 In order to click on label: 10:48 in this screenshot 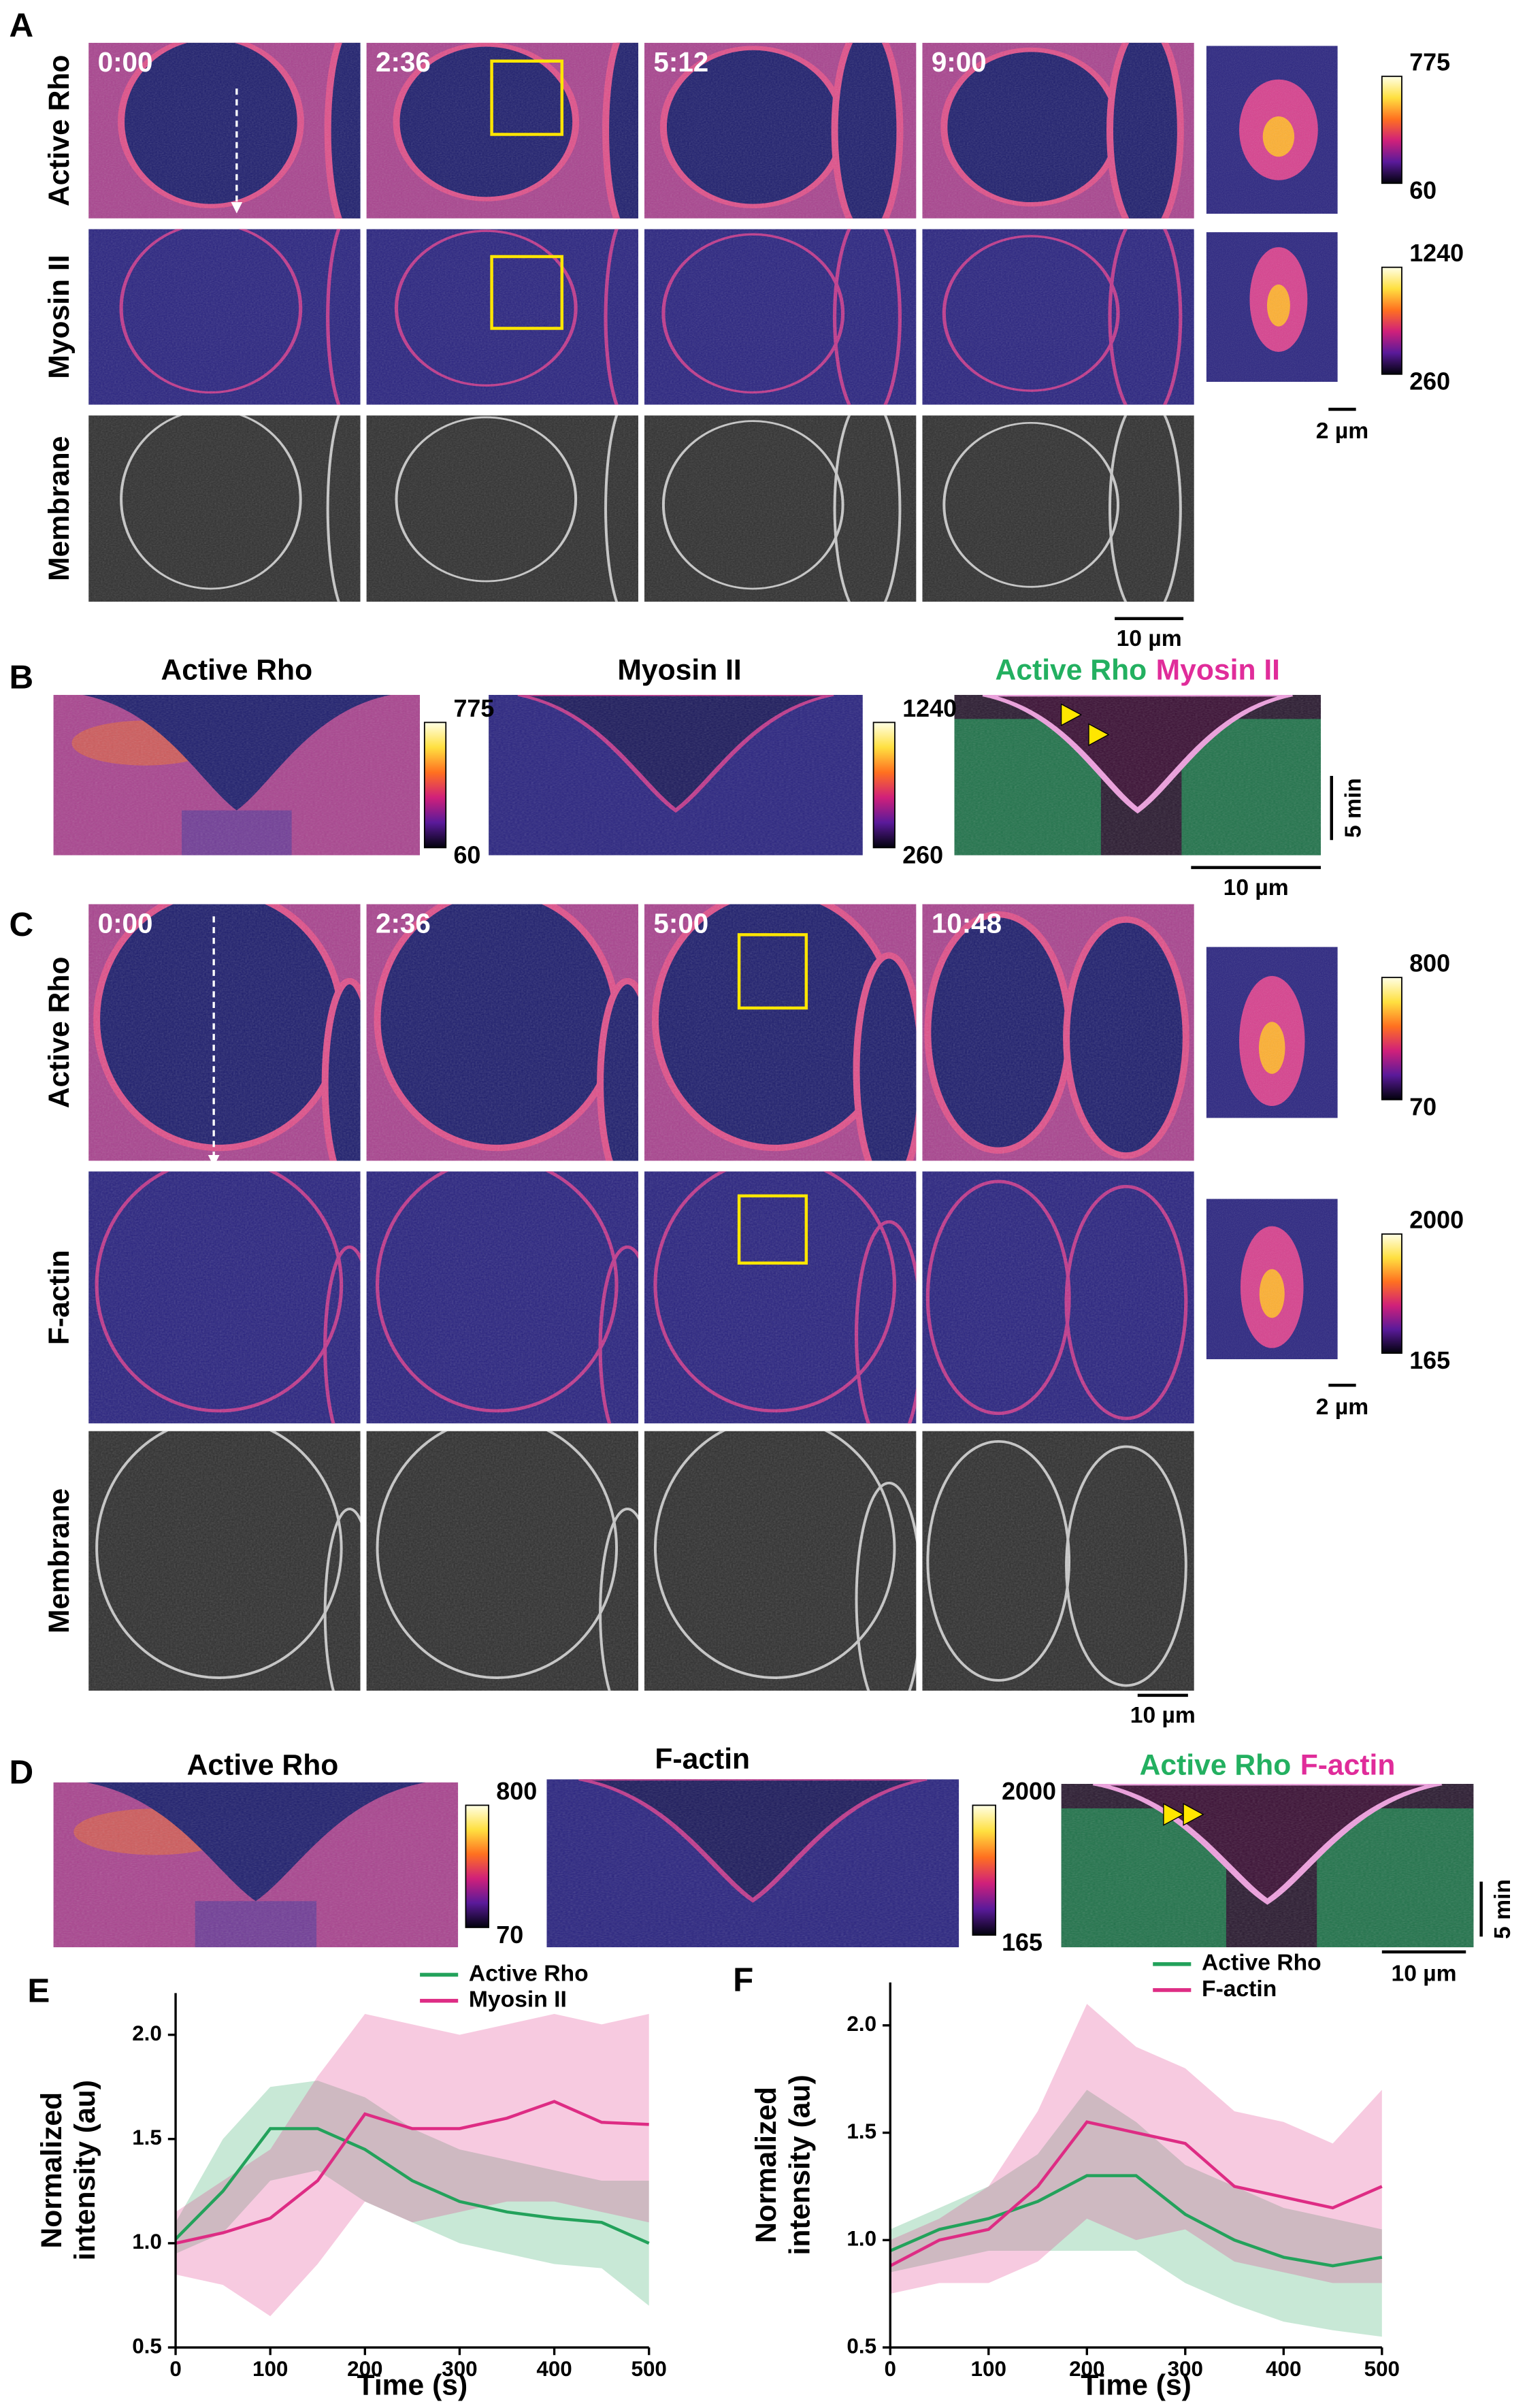, I will do `click(967, 924)`.